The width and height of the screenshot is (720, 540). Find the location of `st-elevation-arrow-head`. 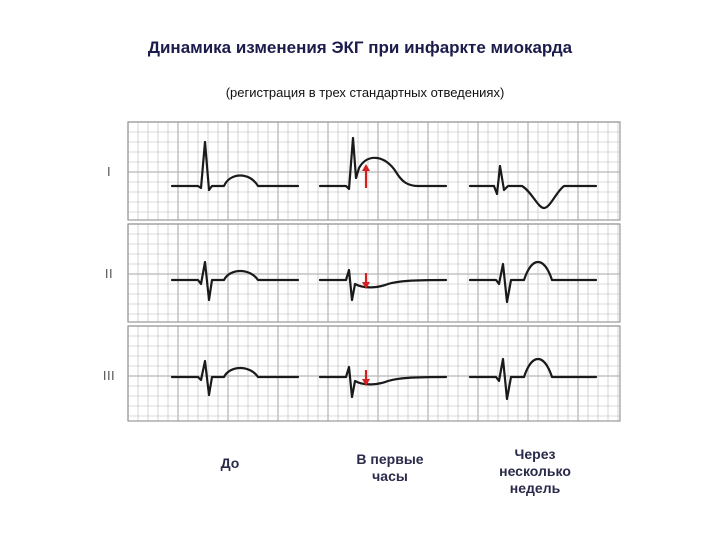

st-elevation-arrow-head is located at coordinates (366, 167).